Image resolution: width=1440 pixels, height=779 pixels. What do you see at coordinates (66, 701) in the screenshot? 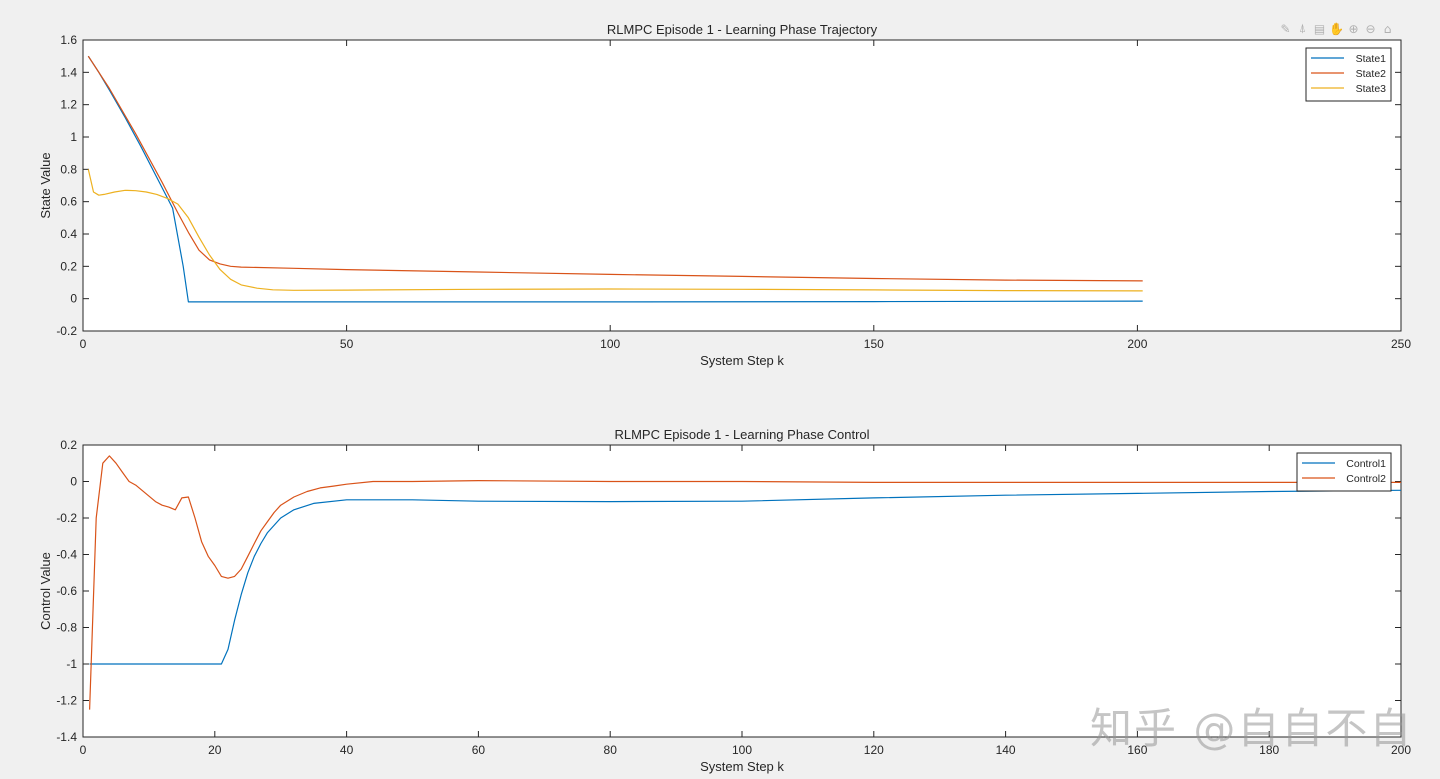
I see `y-tick-label: -1.2` at bounding box center [66, 701].